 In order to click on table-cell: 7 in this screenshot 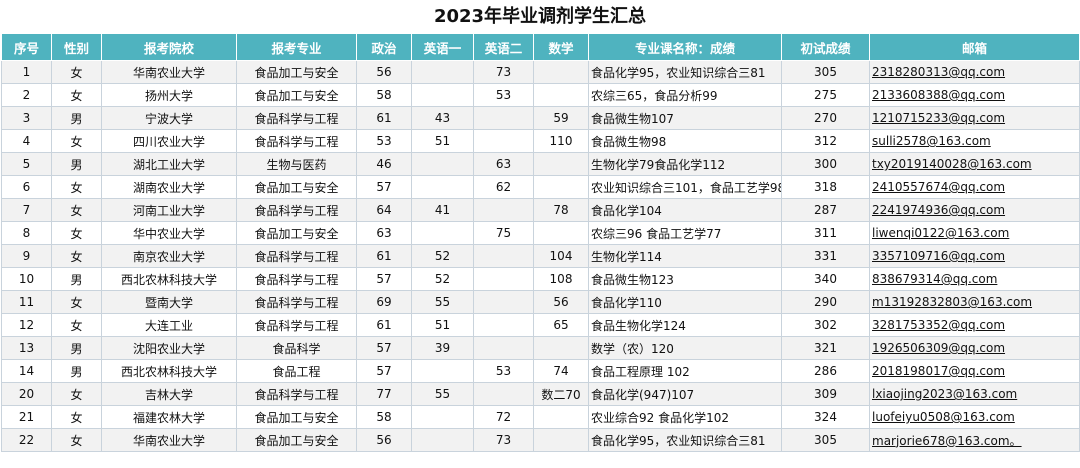, I will do `click(26, 210)`.